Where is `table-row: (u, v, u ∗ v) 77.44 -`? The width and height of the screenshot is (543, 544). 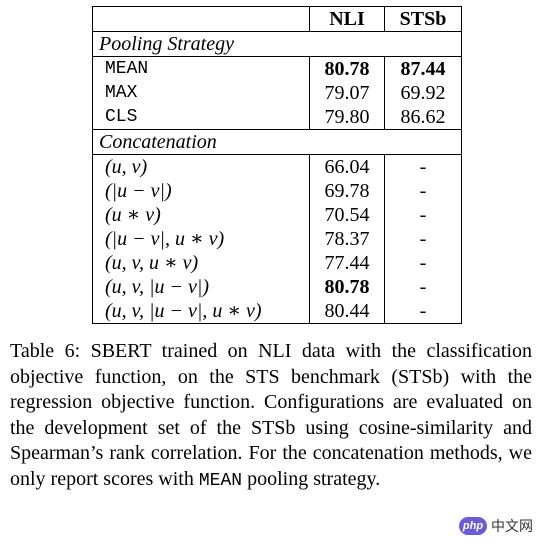
table-row: (u, v, u ∗ v) 77.44 - is located at coordinates (277, 263).